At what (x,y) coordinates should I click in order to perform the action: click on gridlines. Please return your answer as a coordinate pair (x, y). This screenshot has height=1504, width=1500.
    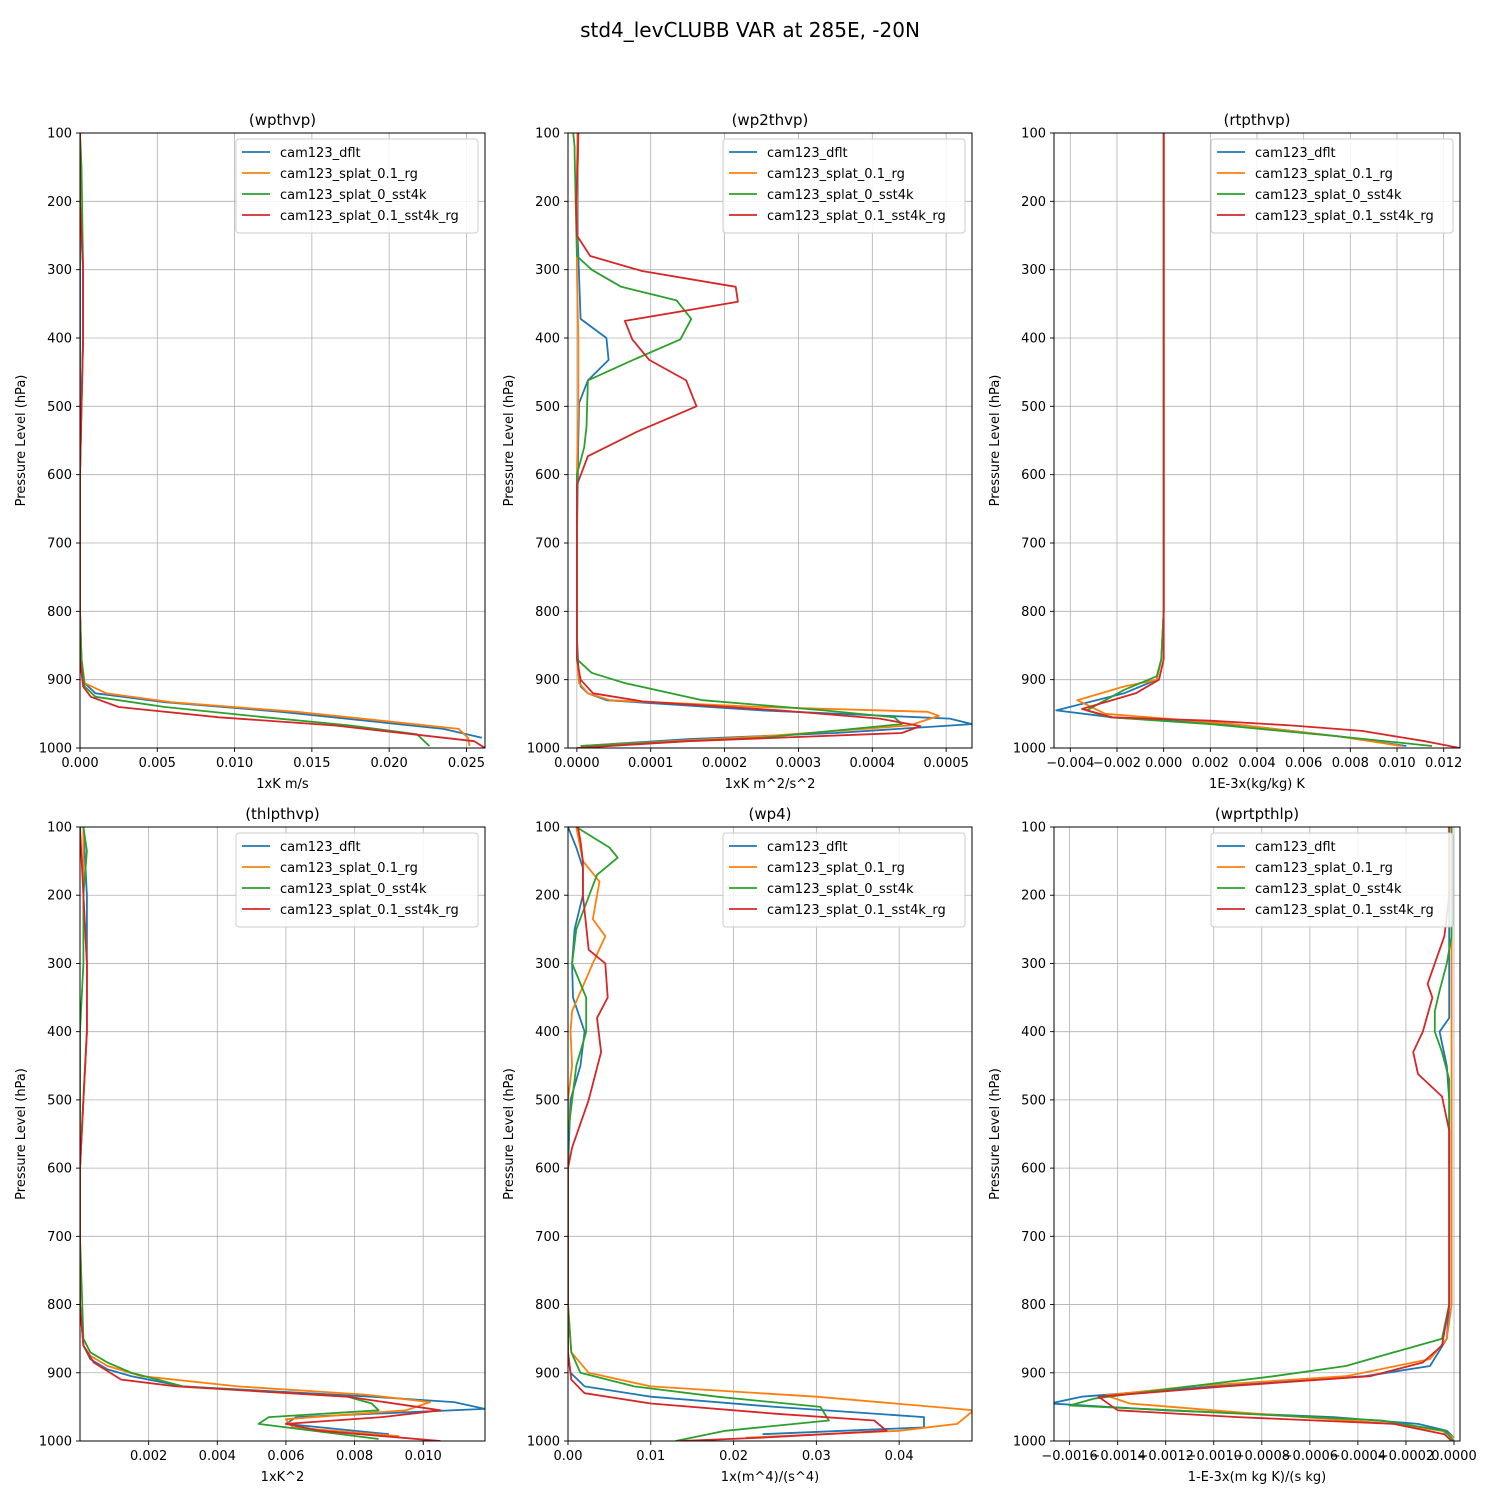
    Looking at the image, I should click on (1257, 1134).